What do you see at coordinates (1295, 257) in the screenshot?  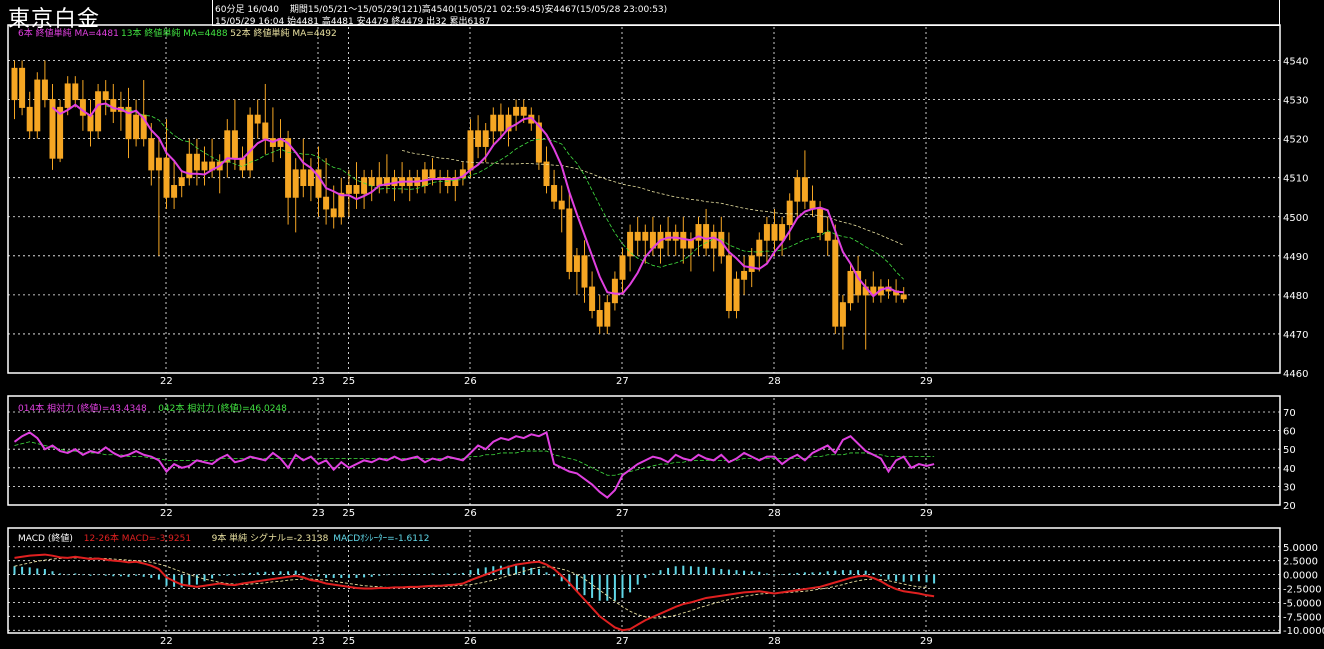 I see `y-tick-label: 4490` at bounding box center [1295, 257].